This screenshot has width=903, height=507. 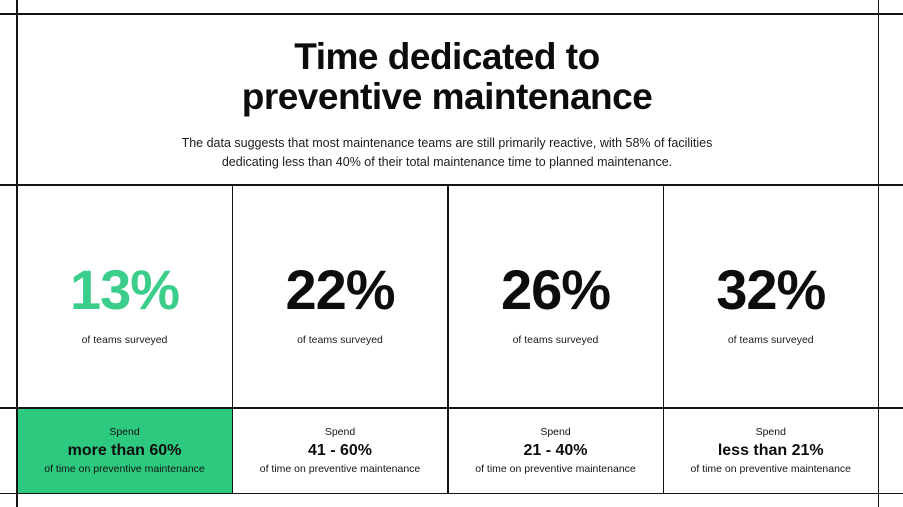 I want to click on grid-hline-stats, so click(x=451, y=408).